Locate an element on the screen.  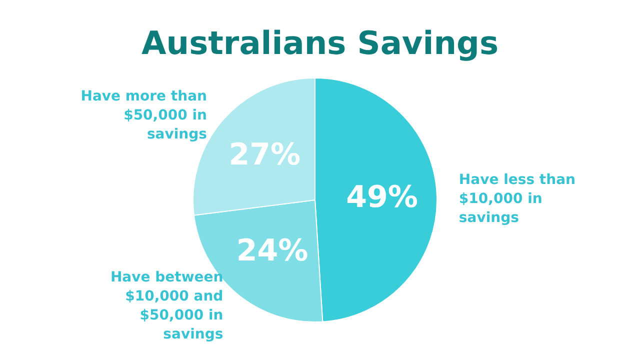
slice-label: Have more than $50,000 in savings is located at coordinates (143, 115).